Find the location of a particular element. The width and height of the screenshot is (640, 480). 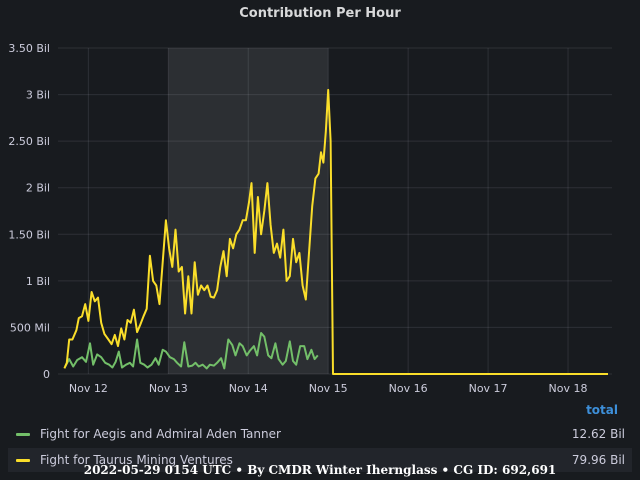

x-tick-label: Nov 15 is located at coordinates (328, 388).